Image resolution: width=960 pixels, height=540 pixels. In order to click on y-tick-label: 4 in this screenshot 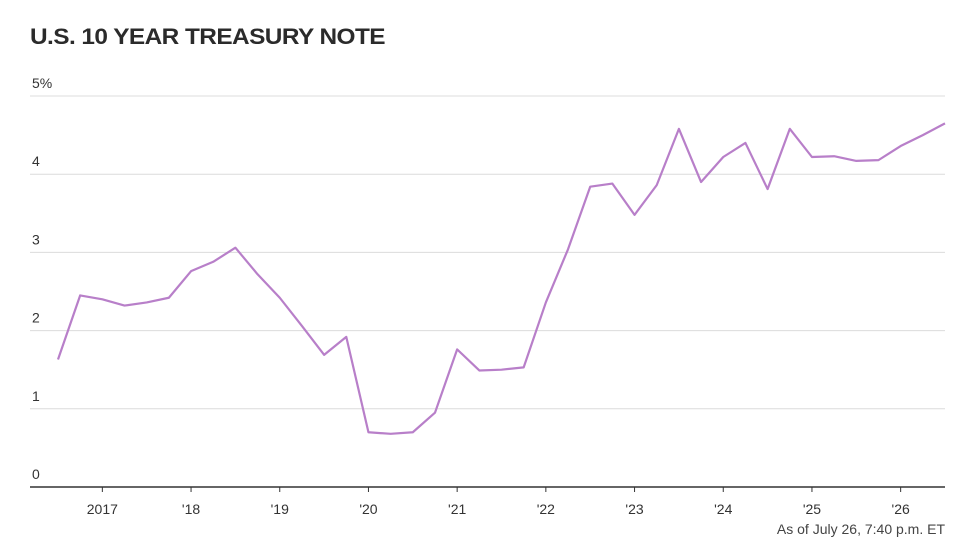, I will do `click(36, 161)`.